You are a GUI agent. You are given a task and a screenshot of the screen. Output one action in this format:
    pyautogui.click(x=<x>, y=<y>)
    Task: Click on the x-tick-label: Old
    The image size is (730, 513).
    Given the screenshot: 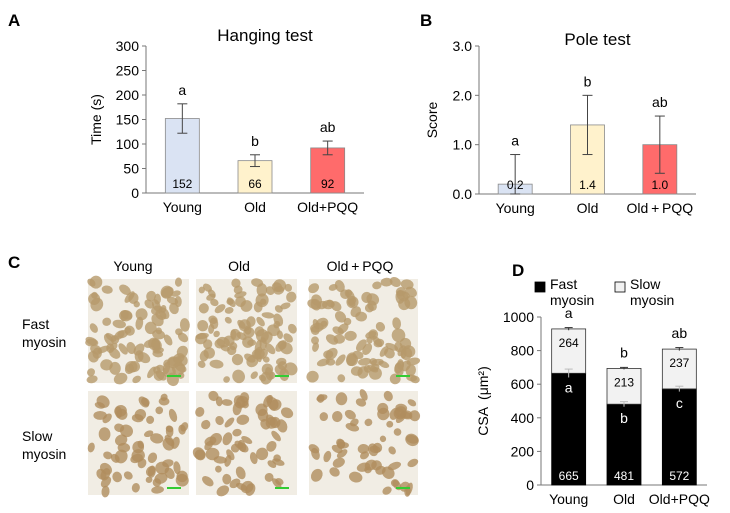 What is the action you would take?
    pyautogui.click(x=588, y=208)
    